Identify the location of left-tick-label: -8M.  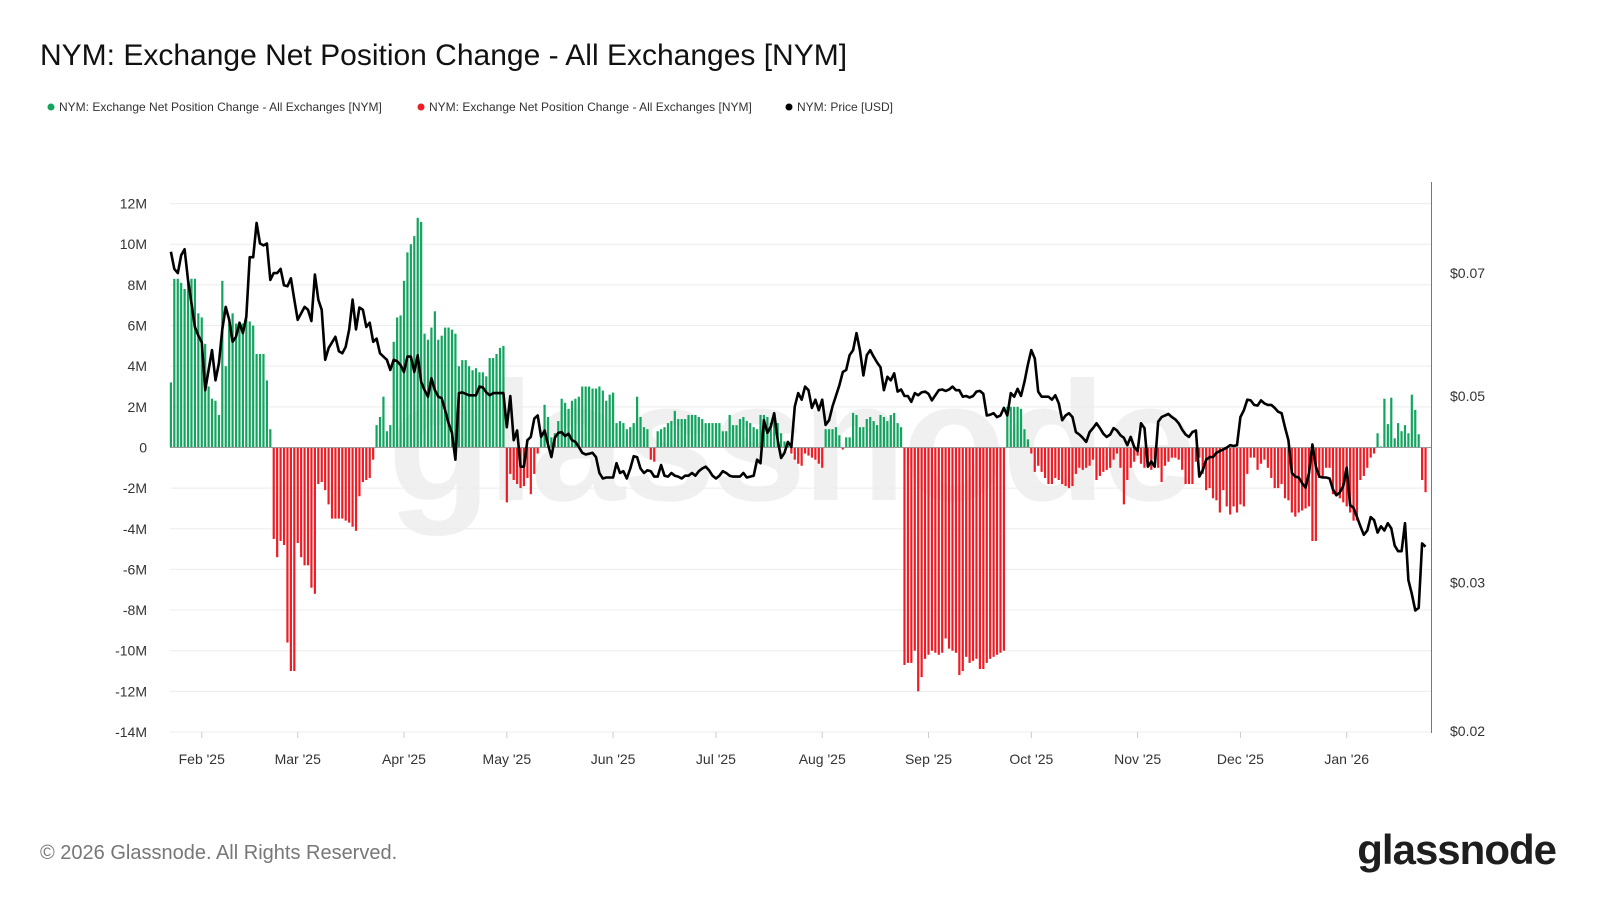
(135, 610).